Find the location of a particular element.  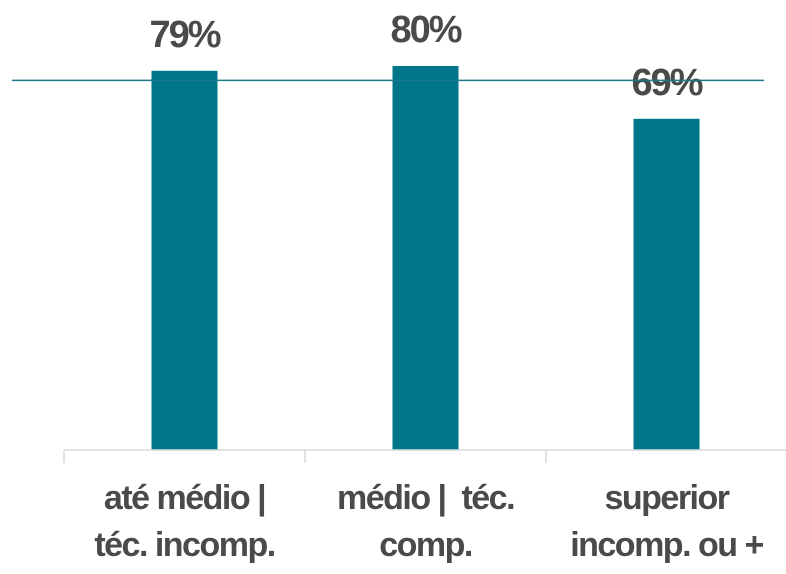

data-label: 80% is located at coordinates (425, 30).